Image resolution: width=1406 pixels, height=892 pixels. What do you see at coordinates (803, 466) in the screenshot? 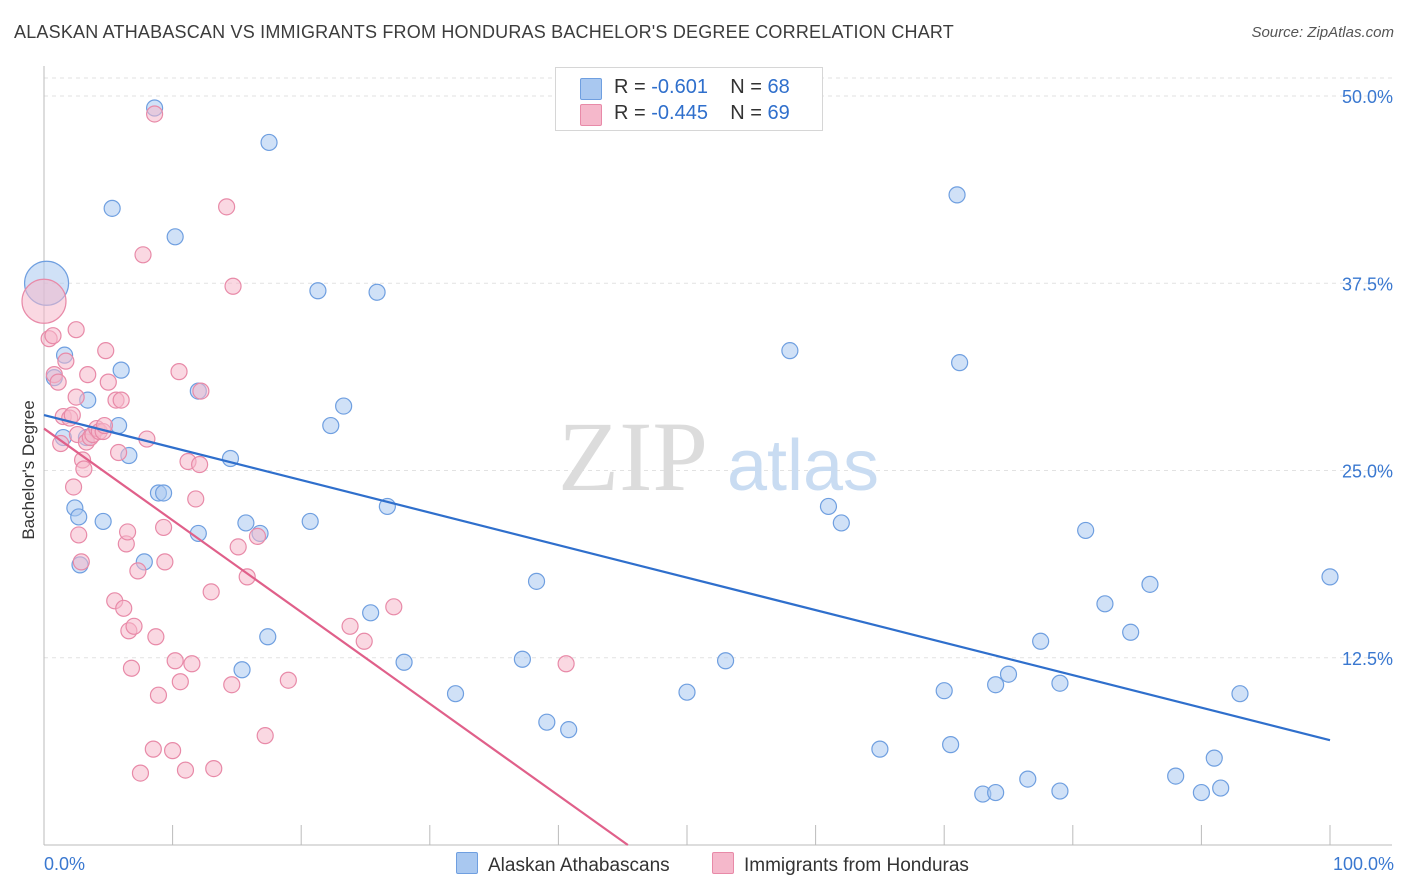
I see `watermark-atlas: atlas` at bounding box center [803, 466].